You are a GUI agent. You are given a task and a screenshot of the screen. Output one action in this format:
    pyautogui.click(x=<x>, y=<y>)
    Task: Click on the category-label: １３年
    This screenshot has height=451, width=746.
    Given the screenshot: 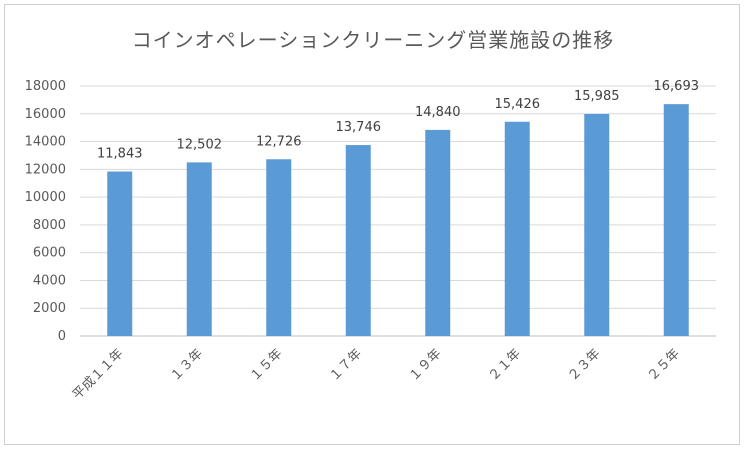 What is the action you would take?
    pyautogui.click(x=187, y=365)
    